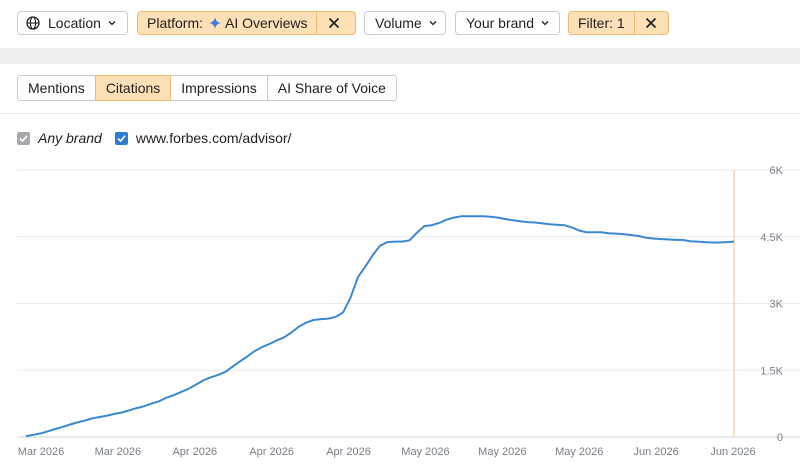 The width and height of the screenshot is (800, 476). Describe the element at coordinates (133, 88) in the screenshot. I see `tab-citations: Citations` at that location.